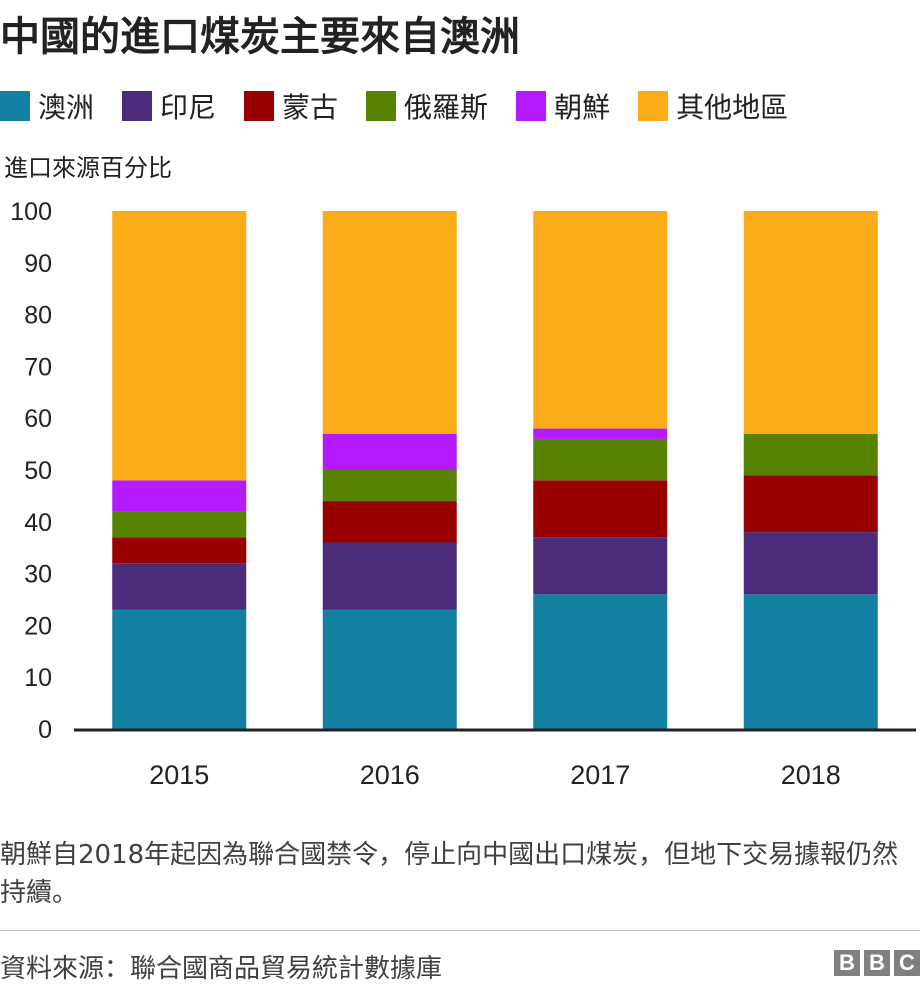 The height and width of the screenshot is (988, 920). I want to click on legend-label-australia: 澳洲, so click(66, 107).